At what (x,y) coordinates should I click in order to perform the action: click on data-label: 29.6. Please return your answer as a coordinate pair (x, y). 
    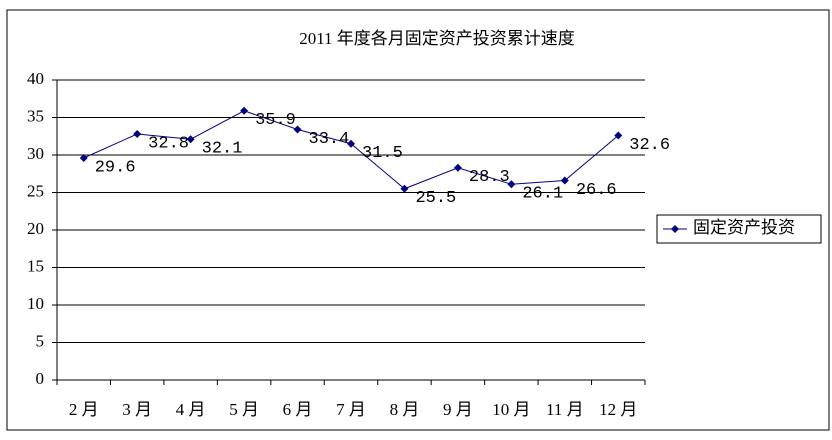
    Looking at the image, I should click on (115, 167).